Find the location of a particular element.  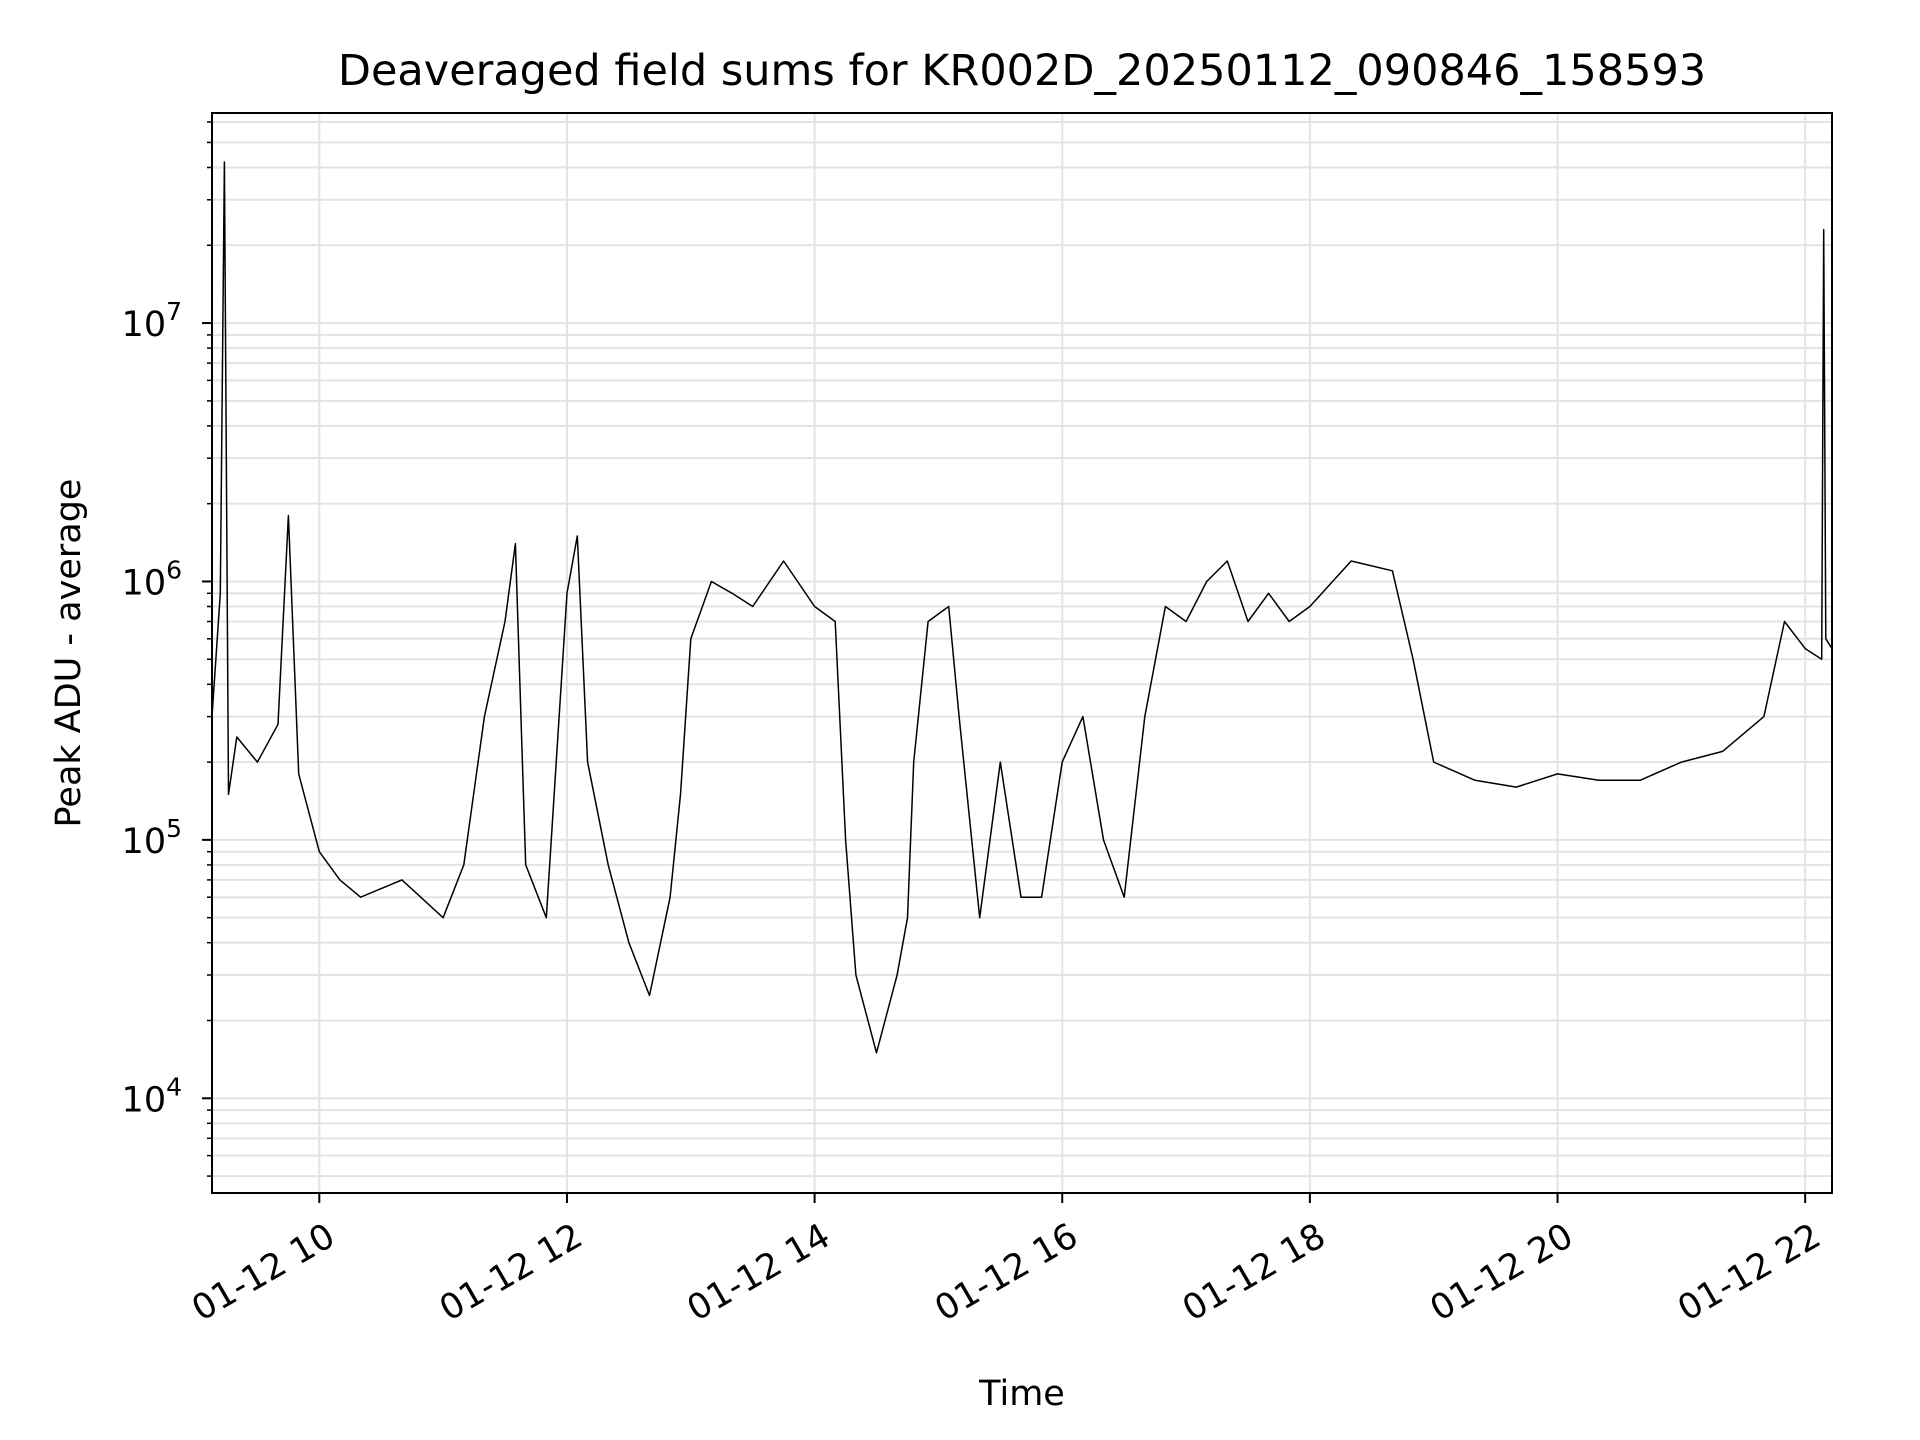

x-tick-label: 01-12 22 is located at coordinates (1749, 1272).